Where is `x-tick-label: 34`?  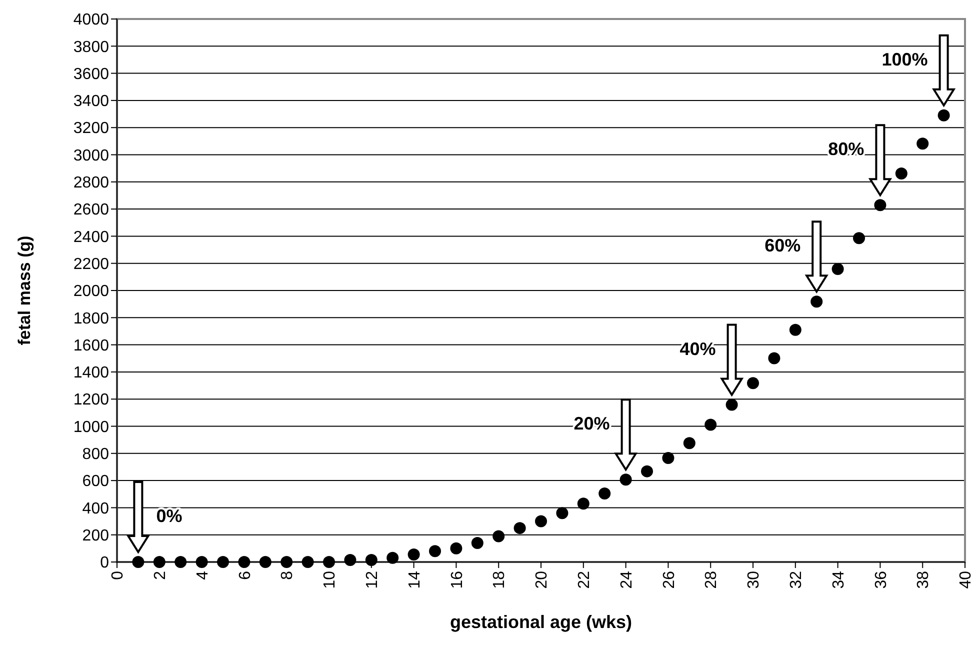 x-tick-label: 34 is located at coordinates (839, 579).